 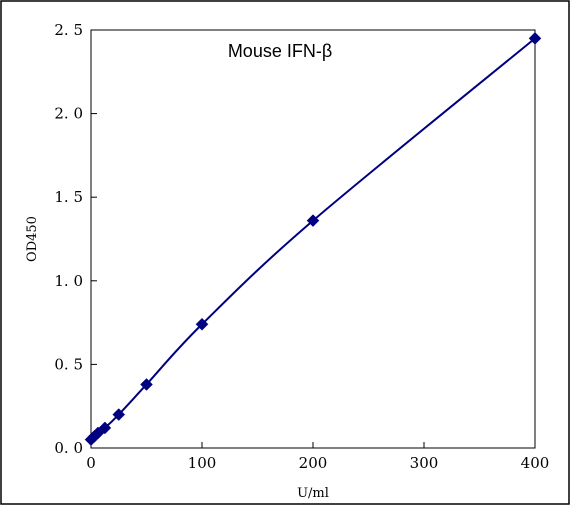 I want to click on y-tick-label: 1. 5, so click(x=68, y=197).